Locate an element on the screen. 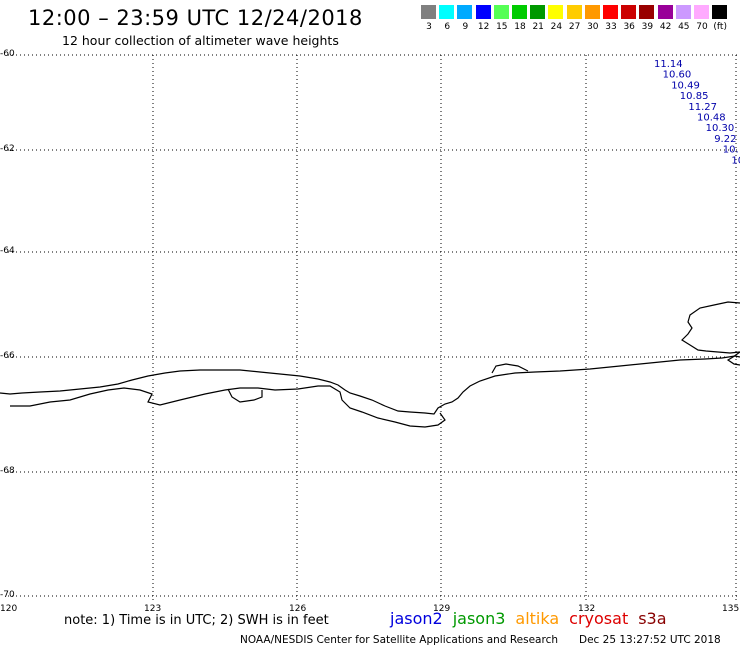  longitude-label: 129 is located at coordinates (442, 609).